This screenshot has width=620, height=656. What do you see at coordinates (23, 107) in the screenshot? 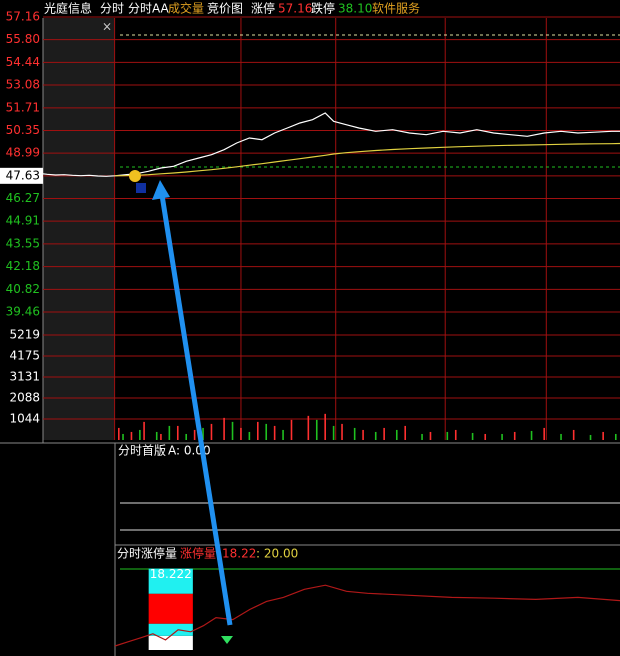
I see `y-tick-label: 51.71` at bounding box center [23, 107].